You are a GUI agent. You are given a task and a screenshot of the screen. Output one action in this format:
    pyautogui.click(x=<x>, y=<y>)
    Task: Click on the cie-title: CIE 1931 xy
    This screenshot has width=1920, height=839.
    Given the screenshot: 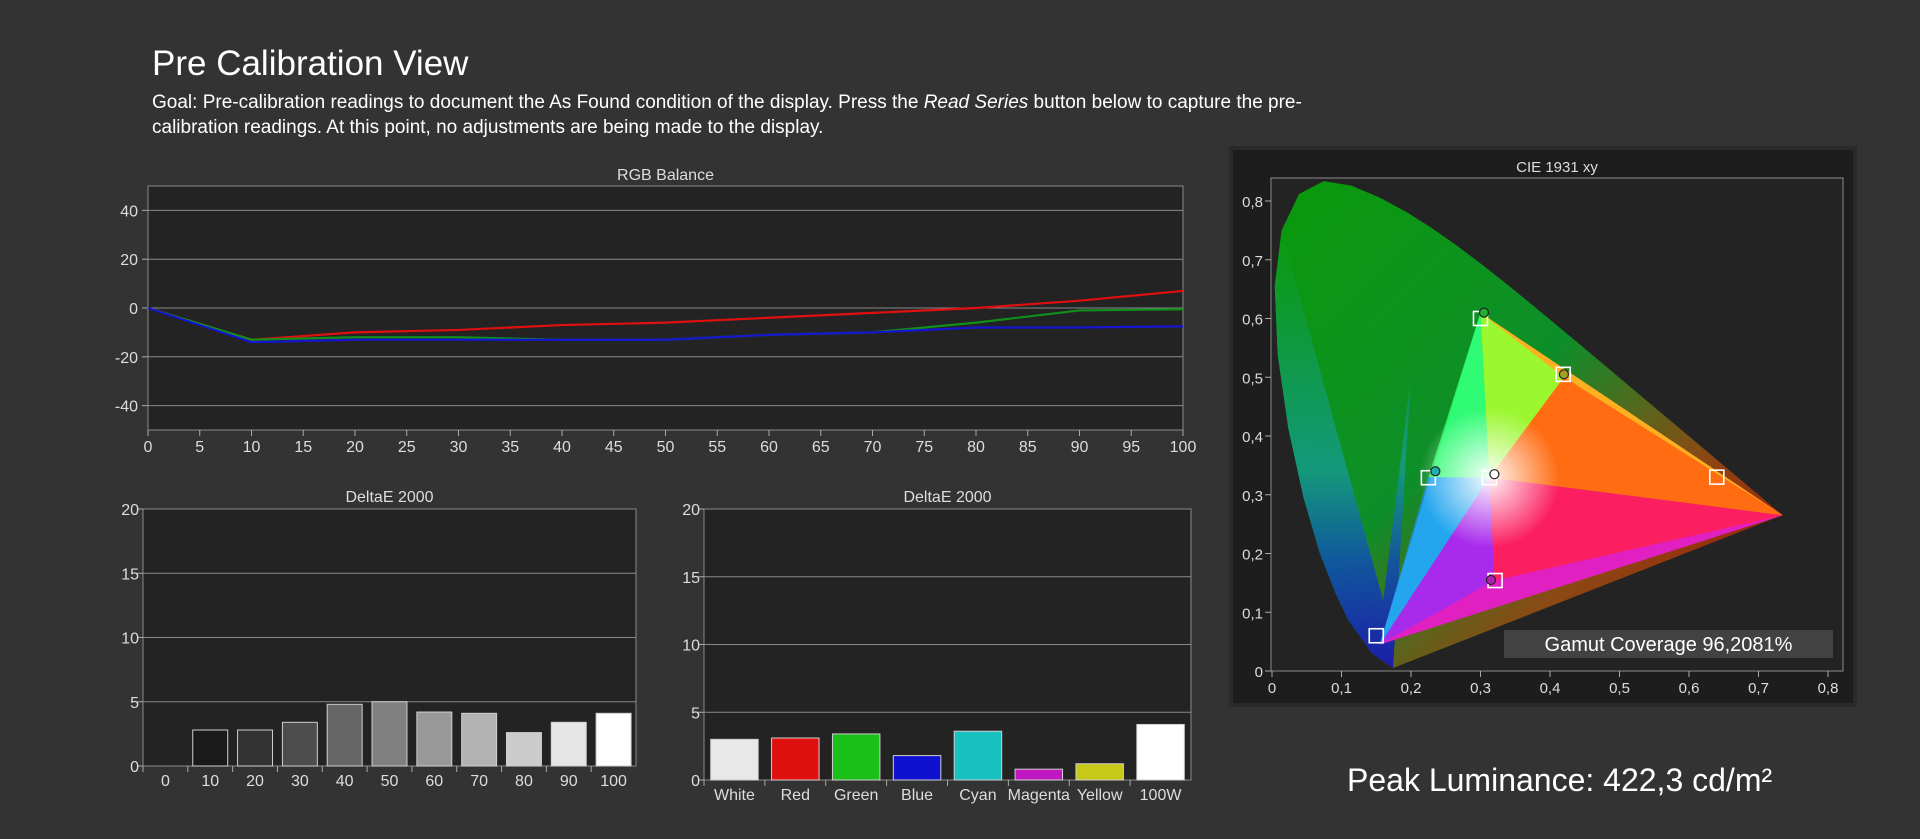 What is the action you would take?
    pyautogui.click(x=1557, y=167)
    